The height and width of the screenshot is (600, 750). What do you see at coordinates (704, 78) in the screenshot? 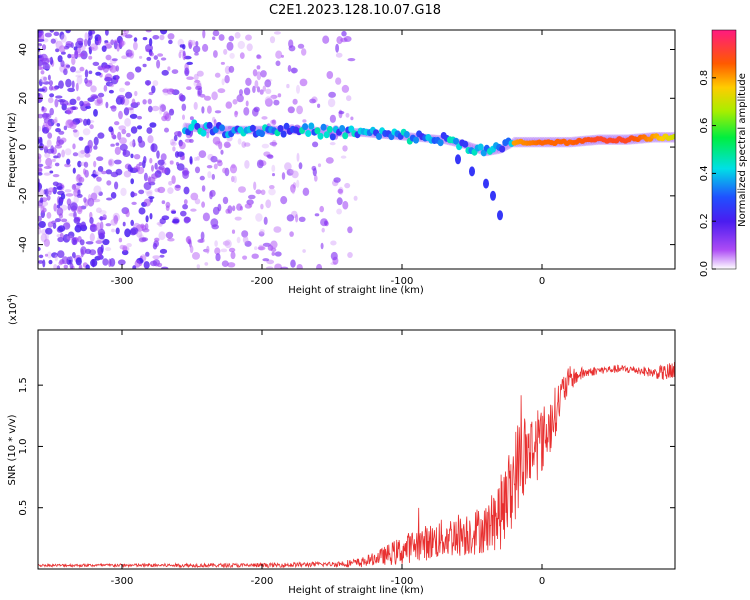
I see `colorbar-tick-label: 0.8` at bounding box center [704, 78].